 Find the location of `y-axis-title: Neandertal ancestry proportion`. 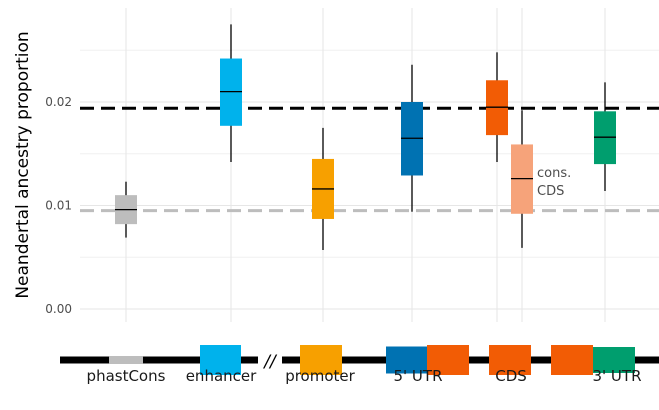

y-axis-title: Neandertal ancestry proportion is located at coordinates (23, 164).